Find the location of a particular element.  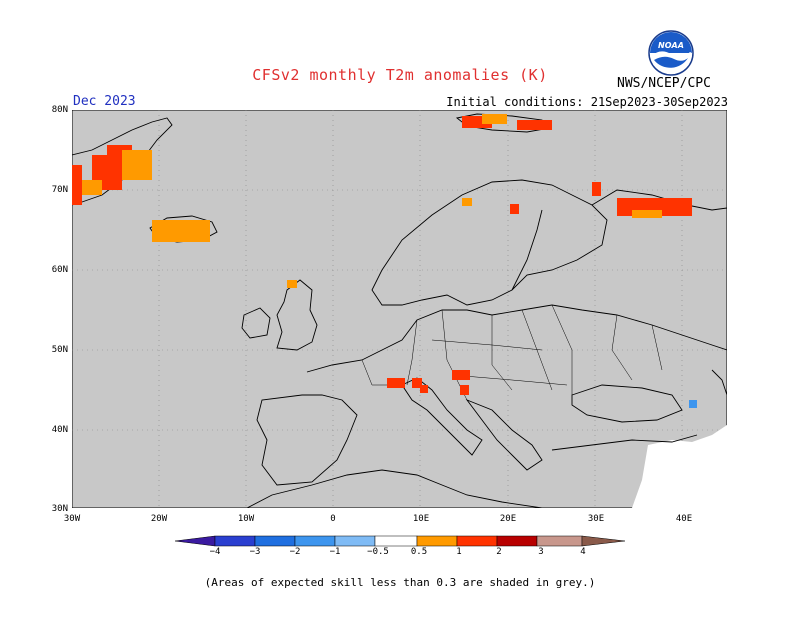

lon-label-10e: 10E is located at coordinates (421, 519).